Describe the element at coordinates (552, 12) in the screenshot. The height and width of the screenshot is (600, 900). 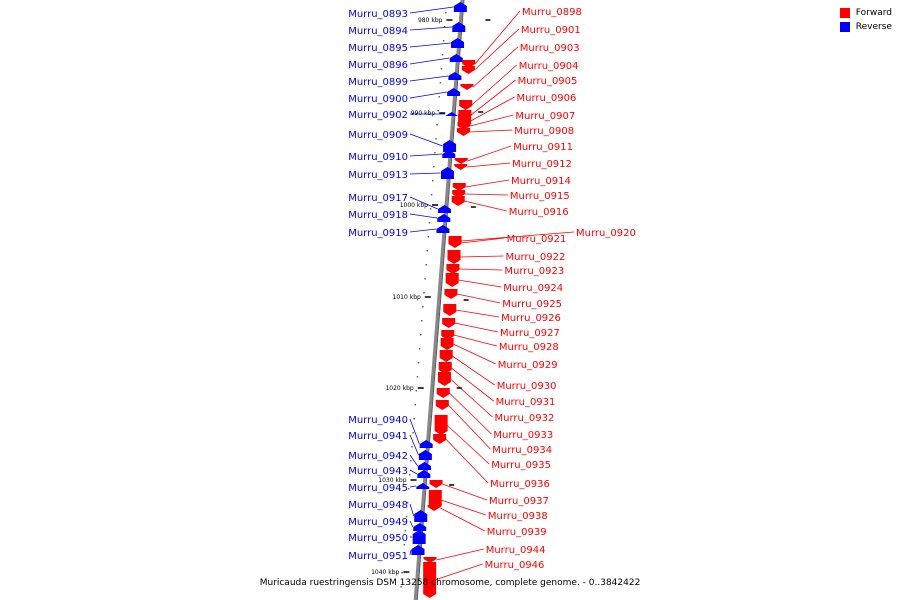
I see `forward-gene-label-0: Murru_0898` at that location.